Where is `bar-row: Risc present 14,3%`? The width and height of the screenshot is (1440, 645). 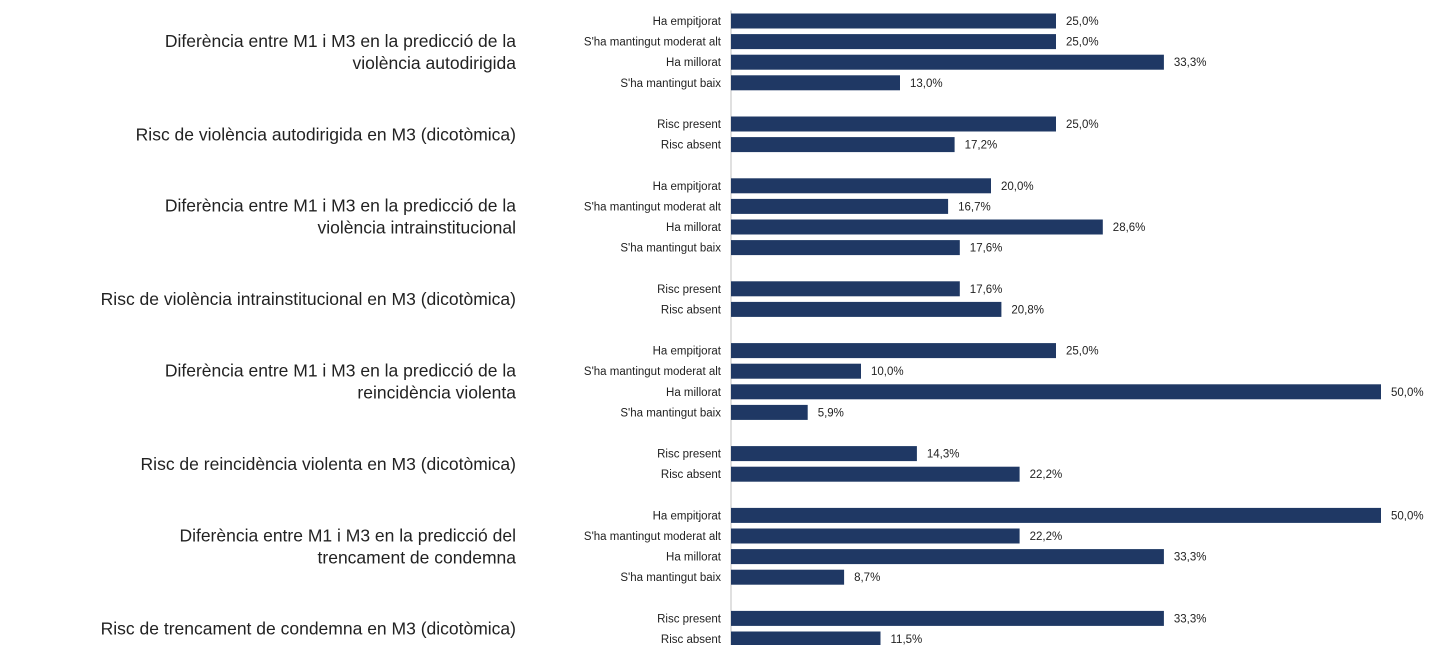 bar-row: Risc present 14,3% is located at coordinates (808, 454).